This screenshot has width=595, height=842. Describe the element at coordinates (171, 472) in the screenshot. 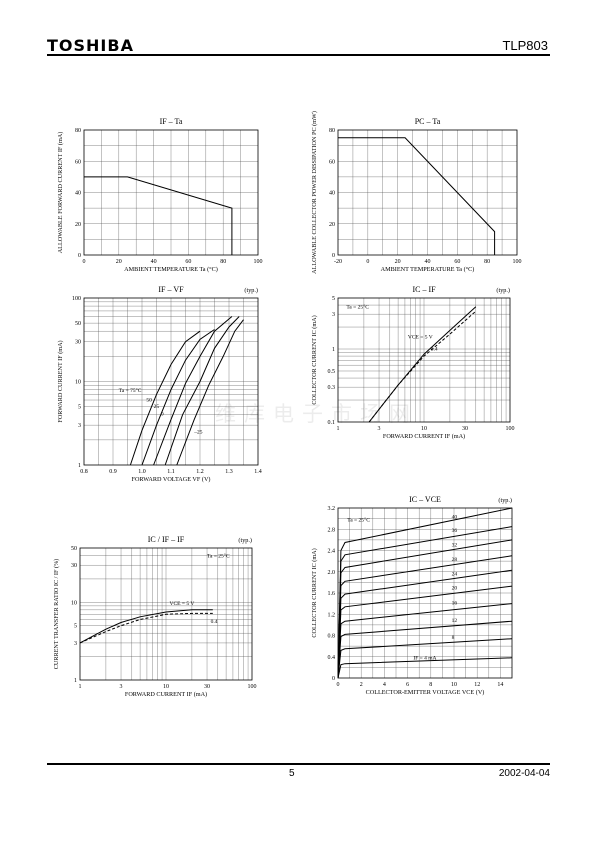

I see `x-tick-label: 1.1` at that location.